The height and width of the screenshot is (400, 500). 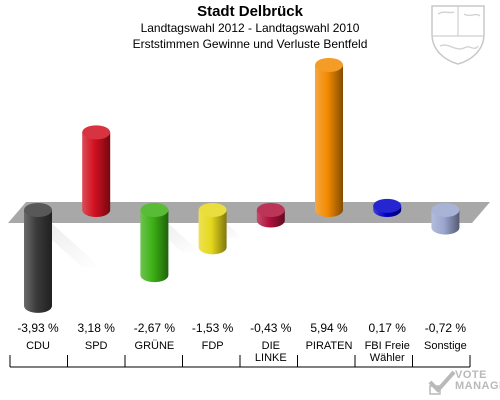 I want to click on category-label: FDP, so click(x=213, y=346).